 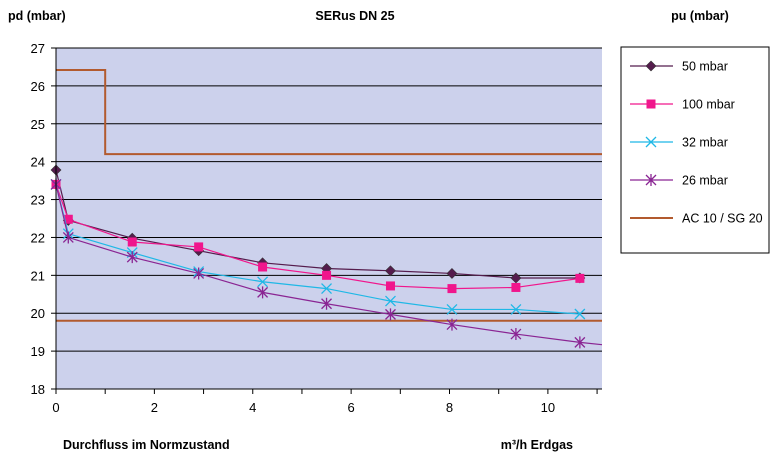 I want to click on legend-label: AC 10 / SG 20, so click(x=722, y=219).